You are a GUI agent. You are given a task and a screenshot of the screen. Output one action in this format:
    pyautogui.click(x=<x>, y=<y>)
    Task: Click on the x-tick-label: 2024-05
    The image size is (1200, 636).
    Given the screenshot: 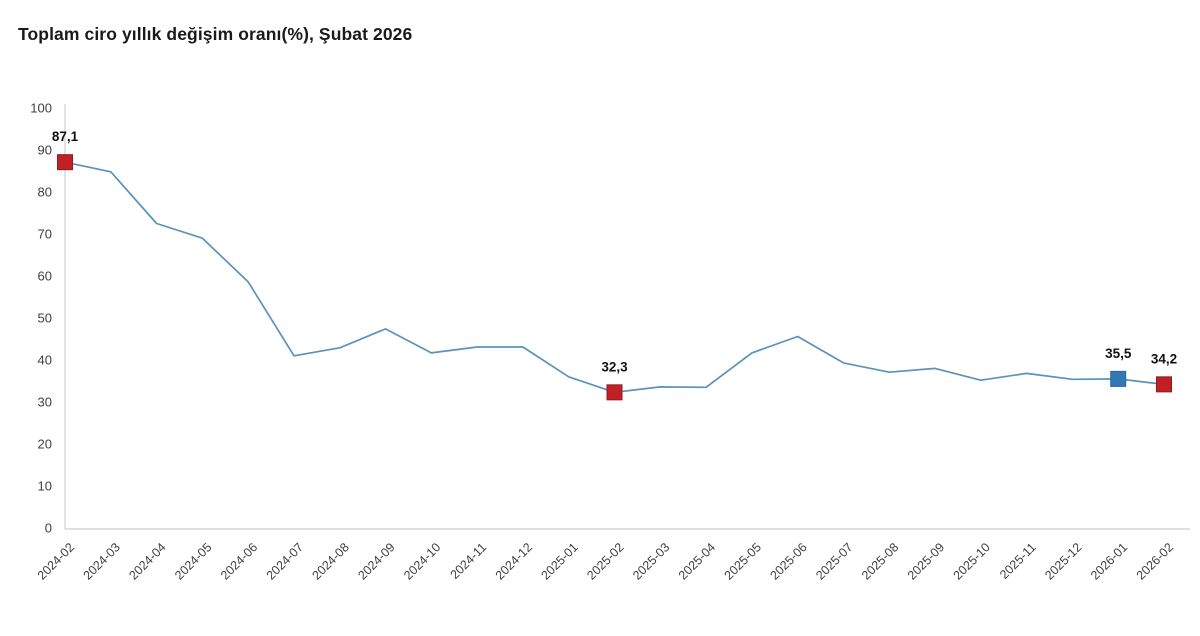 What is the action you would take?
    pyautogui.click(x=193, y=561)
    